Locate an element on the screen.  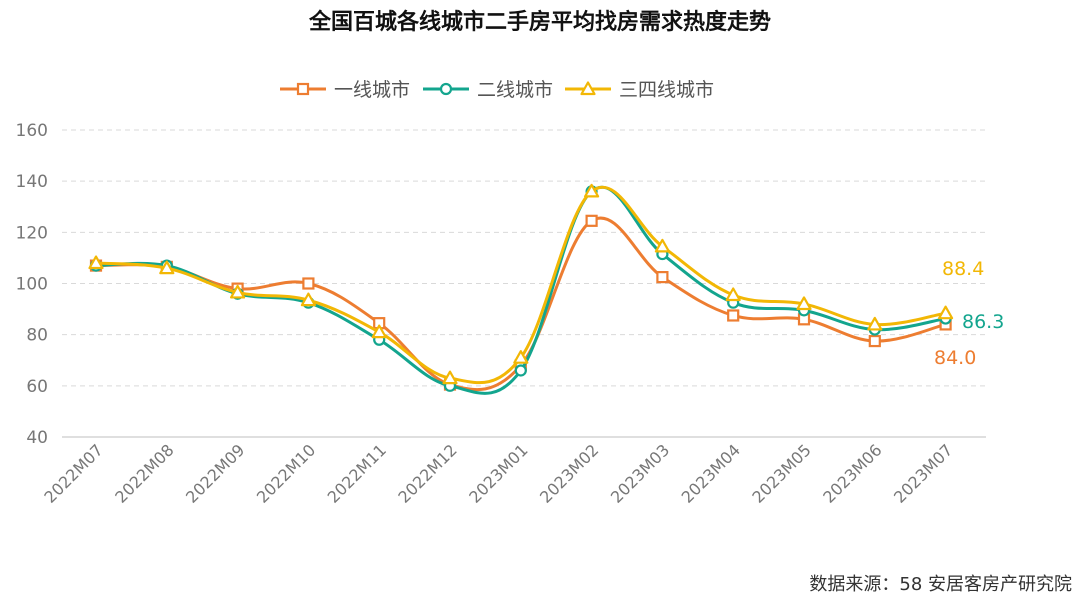
legend-marker-tier1 is located at coordinates (303, 89).